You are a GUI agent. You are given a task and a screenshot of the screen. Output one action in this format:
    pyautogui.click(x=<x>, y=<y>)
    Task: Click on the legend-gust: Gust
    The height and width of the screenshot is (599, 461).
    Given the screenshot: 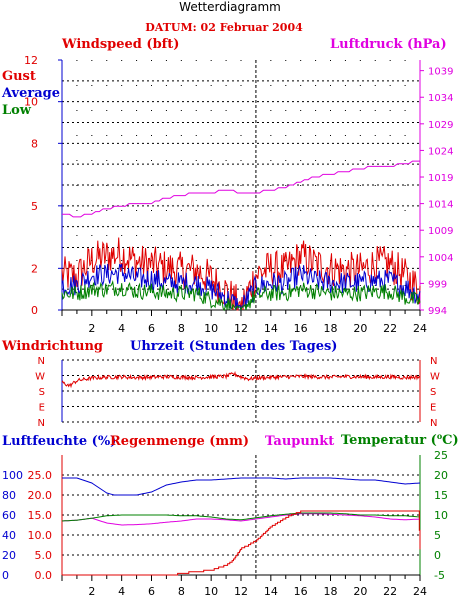 What is the action you would take?
    pyautogui.click(x=19, y=76)
    